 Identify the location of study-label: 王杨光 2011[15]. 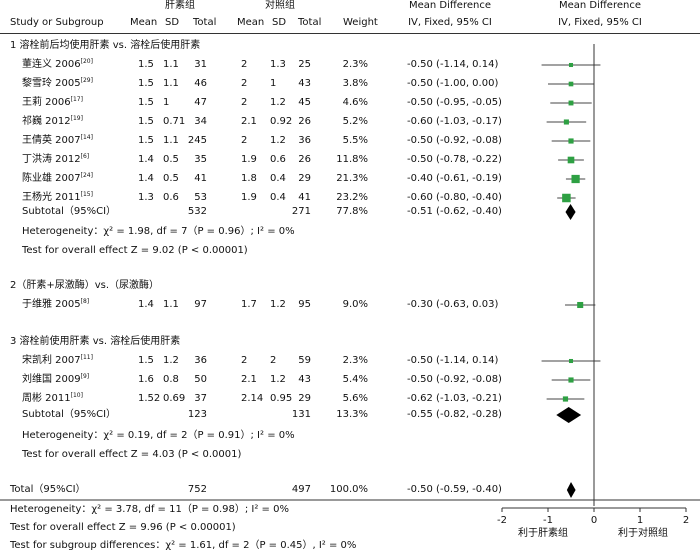
(57, 198).